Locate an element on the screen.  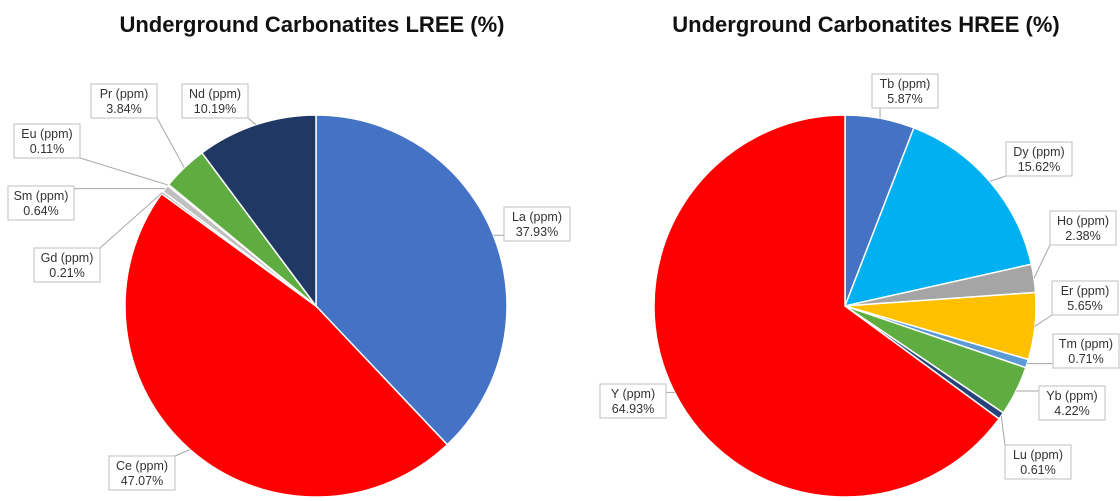
data-label-name: Sm (ppm) is located at coordinates (41, 196).